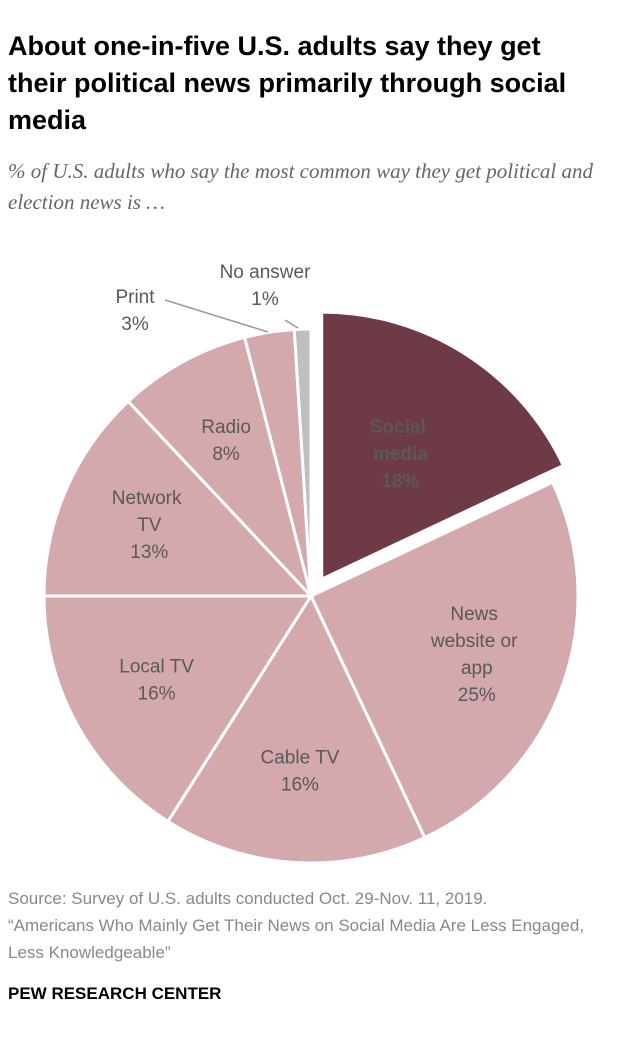 Image resolution: width=620 pixels, height=1042 pixels. What do you see at coordinates (149, 525) in the screenshot?
I see `slice-label-line: TV` at bounding box center [149, 525].